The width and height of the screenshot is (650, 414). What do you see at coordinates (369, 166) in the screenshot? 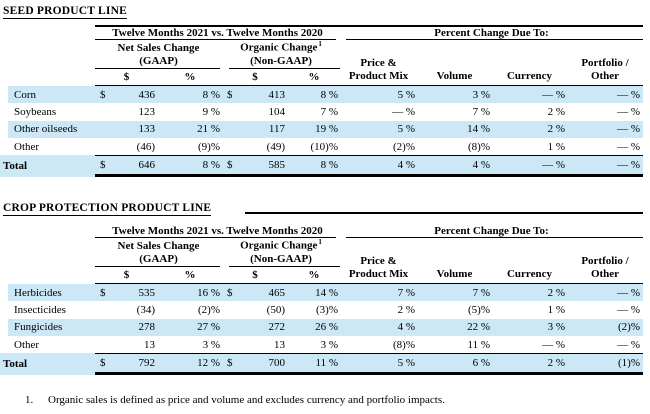
I see `total-values: $646 8 % $585 8 % 4 % 4 % — % — %` at bounding box center [369, 166].